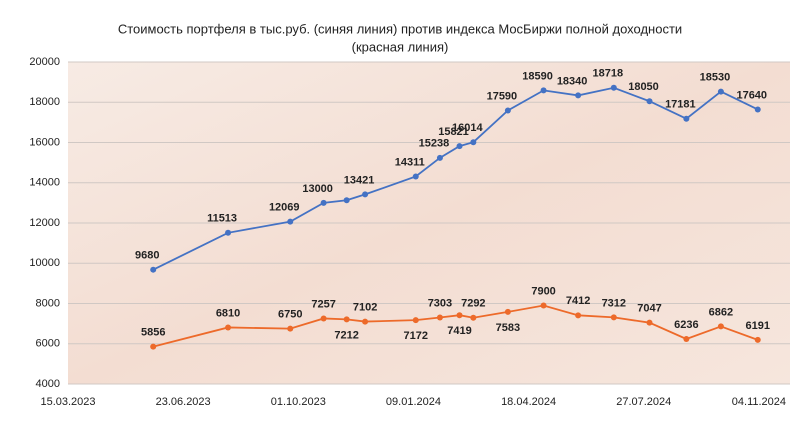 This screenshot has height=428, width=800. I want to click on data-label: 14311, so click(410, 162).